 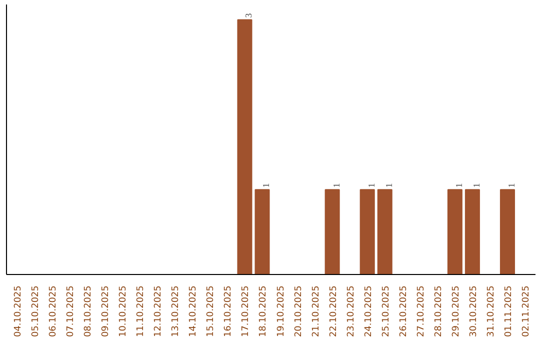 What do you see at coordinates (386, 312) in the screenshot?
I see `x-tick-label: 25.10.2025` at bounding box center [386, 312].